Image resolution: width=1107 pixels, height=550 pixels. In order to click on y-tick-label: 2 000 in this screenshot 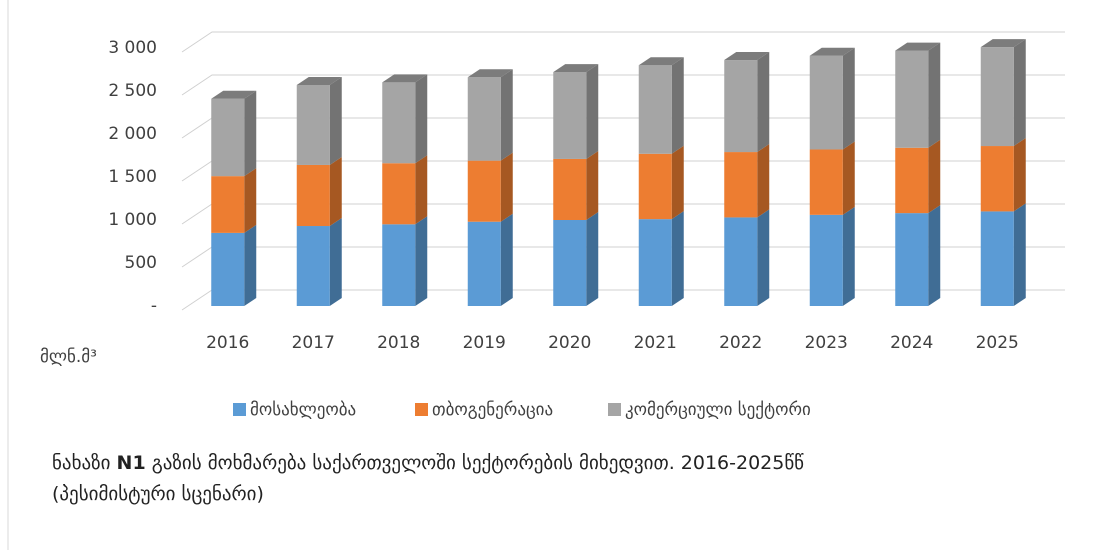, I will do `click(132, 134)`.